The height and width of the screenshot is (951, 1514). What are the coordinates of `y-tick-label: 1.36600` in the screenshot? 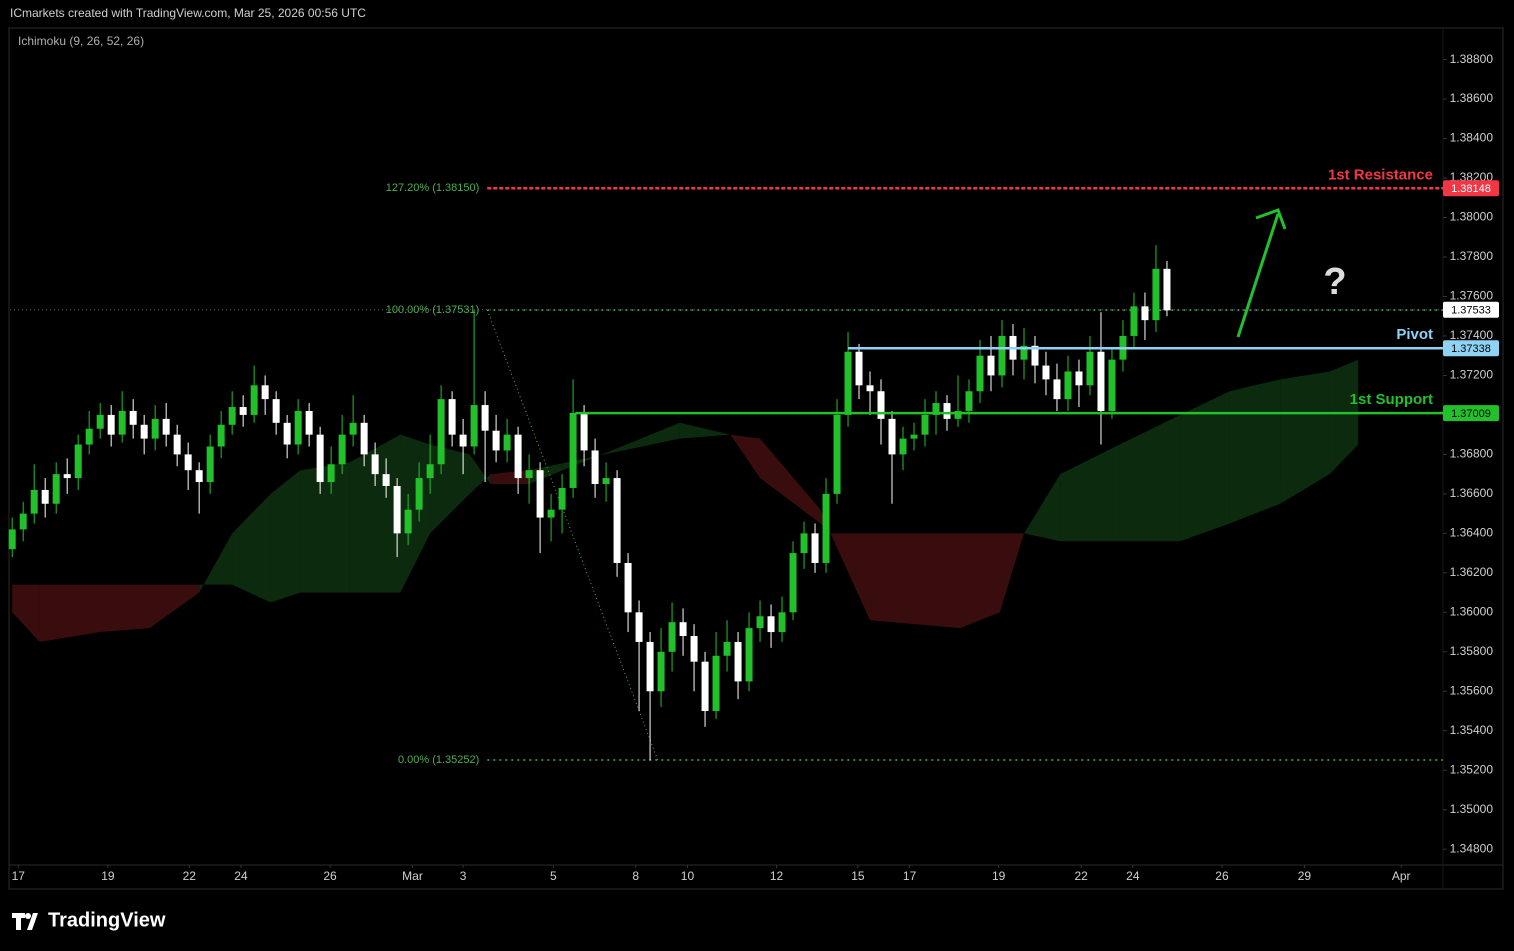 It's located at (1472, 493).